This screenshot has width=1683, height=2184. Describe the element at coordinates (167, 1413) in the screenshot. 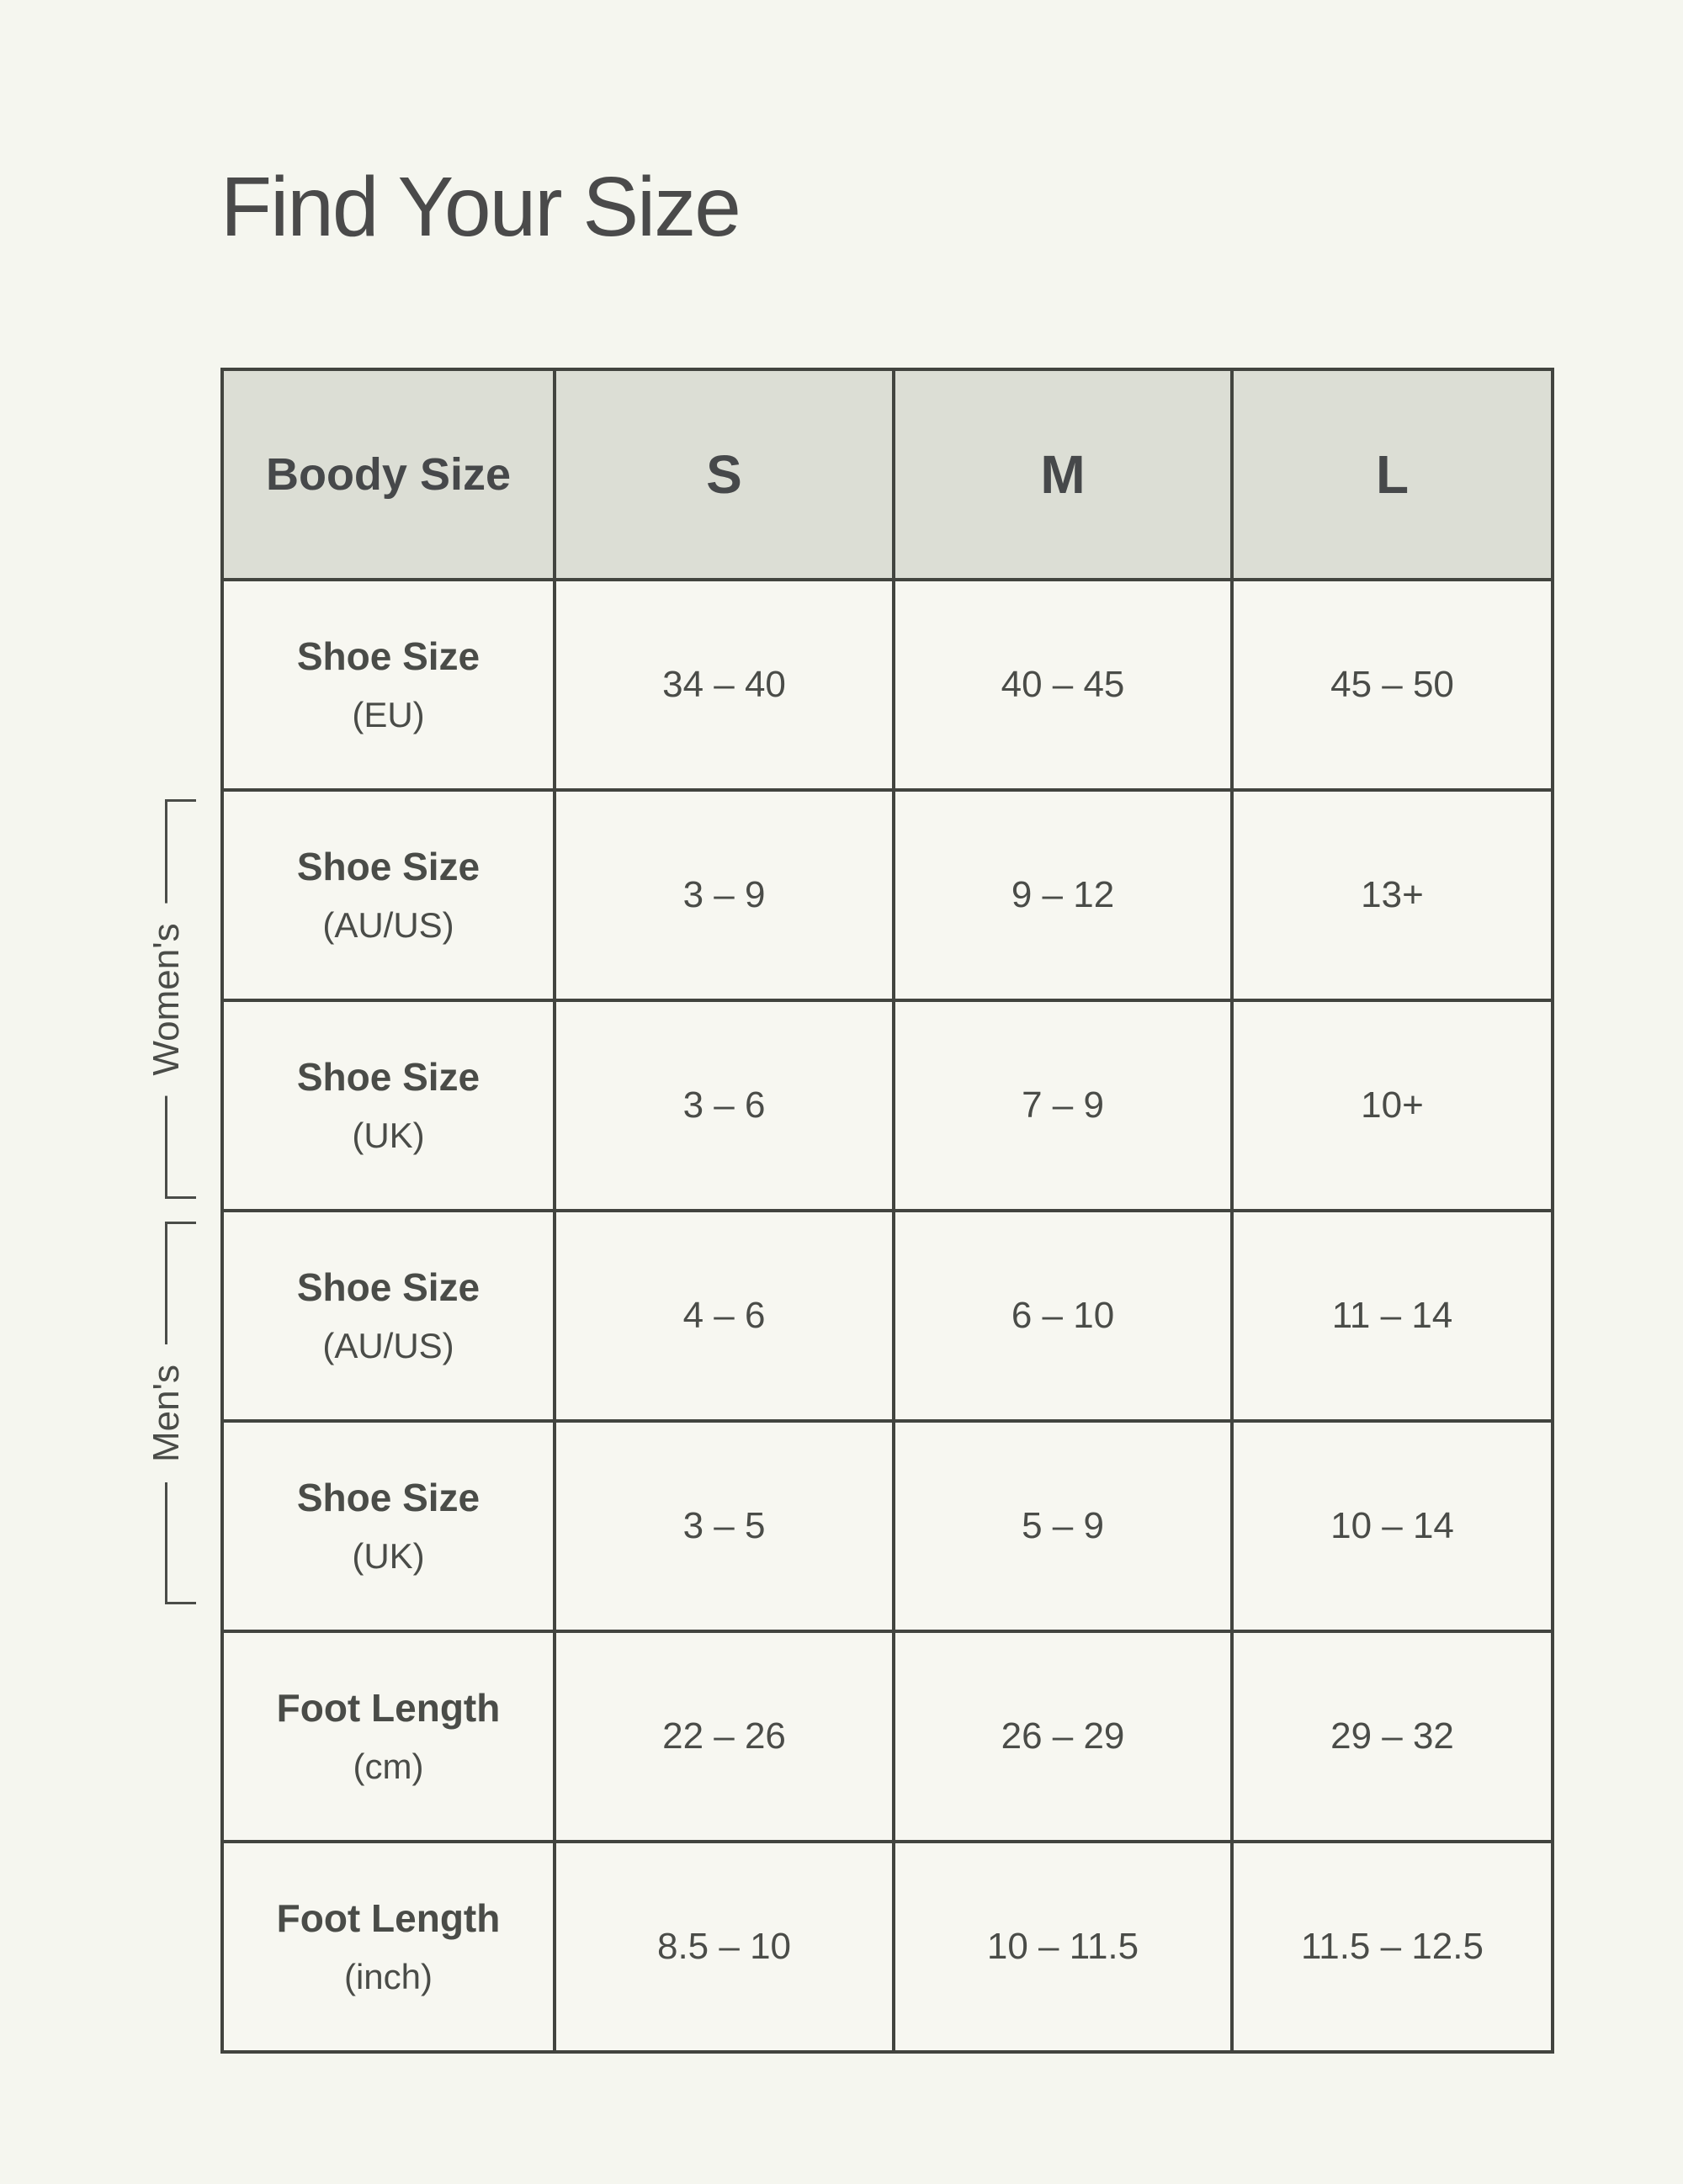

I see `mens-group-label: Men's` at that location.